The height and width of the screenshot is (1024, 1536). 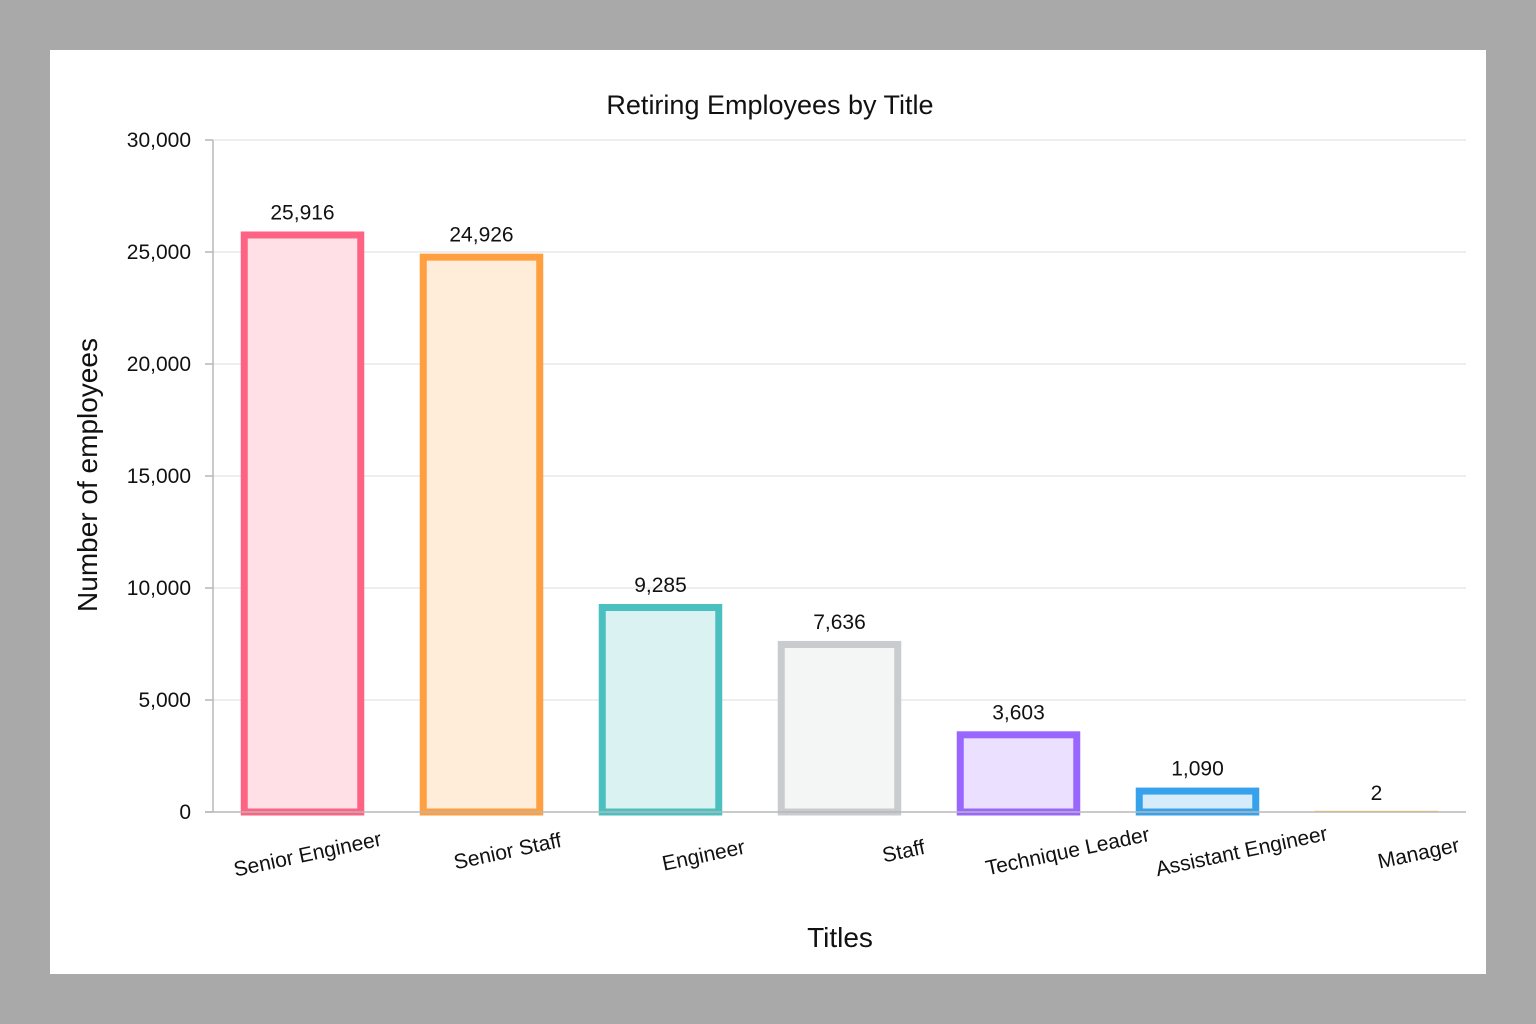 I want to click on x-tick-label: Manager, so click(x=1419, y=854).